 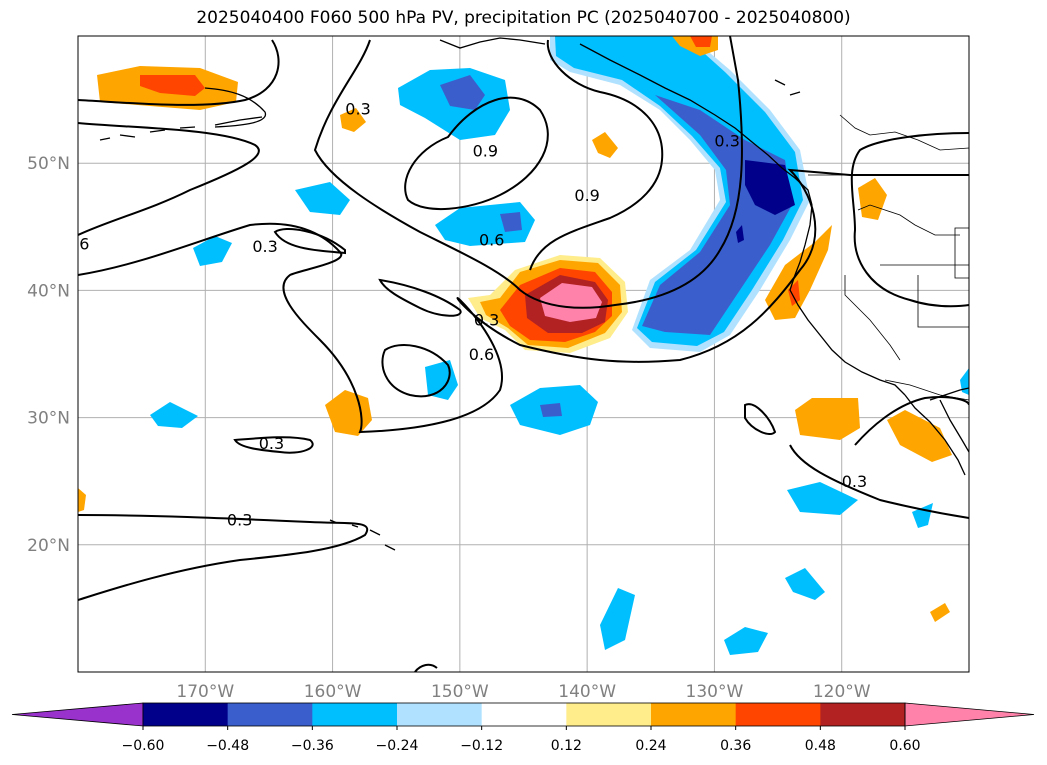 What do you see at coordinates (205, 692) in the screenshot?
I see `lon-tick-label: 170°W` at bounding box center [205, 692].